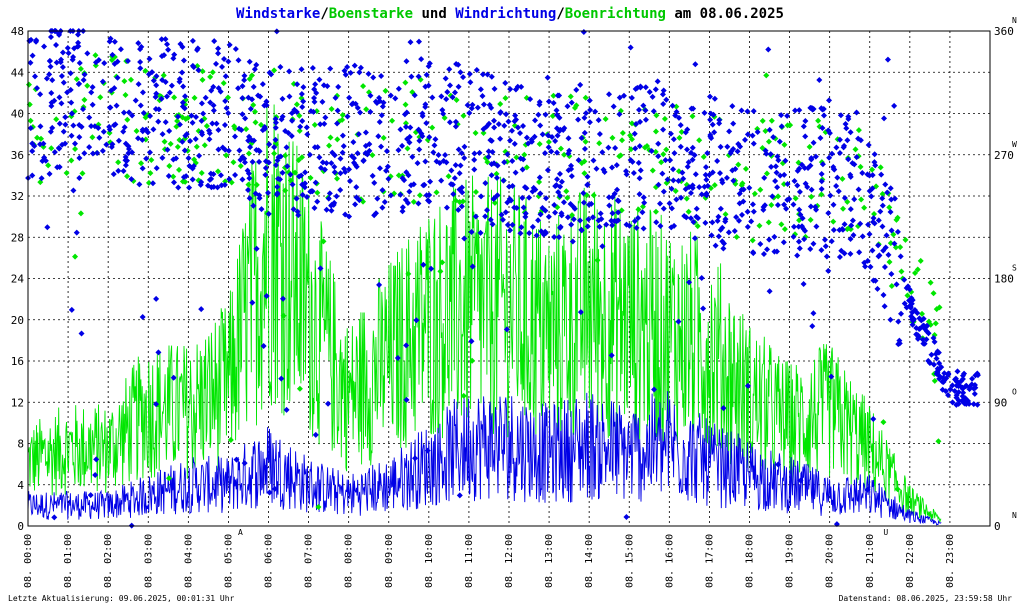  Describe the element at coordinates (371, 14) in the screenshot. I see `title-boenstarke: Boenstarke` at that location.